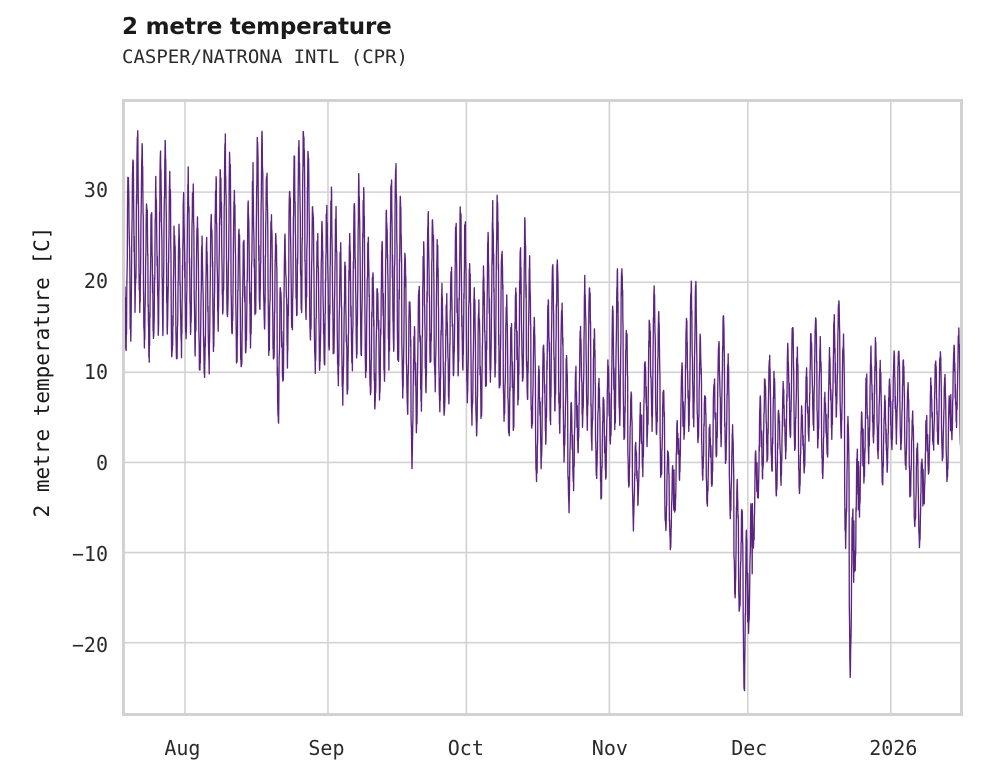 Image resolution: width=981 pixels, height=782 pixels. What do you see at coordinates (95, 372) in the screenshot?
I see `y-tick-label: 10` at bounding box center [95, 372].